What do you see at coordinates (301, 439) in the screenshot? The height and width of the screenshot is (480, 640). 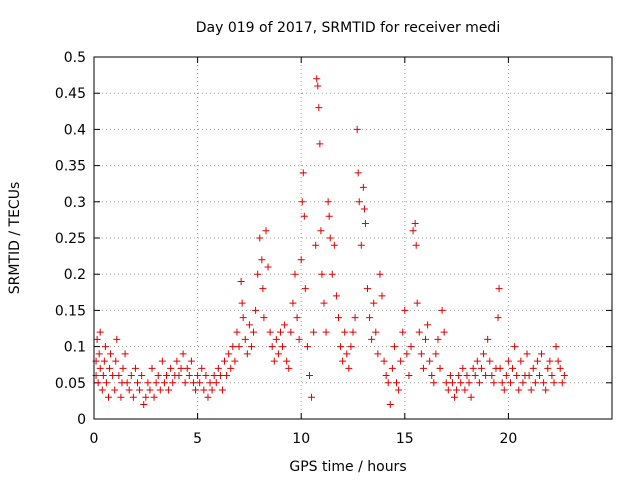 I see `x-tick-label: 10` at bounding box center [301, 439].